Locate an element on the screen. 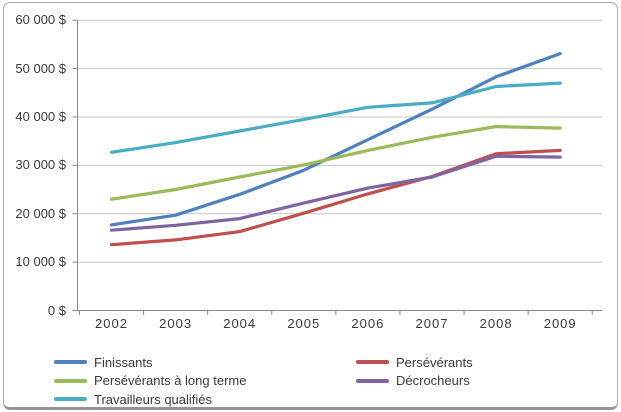  y-axis-label: 0 $ is located at coordinates (56, 310).